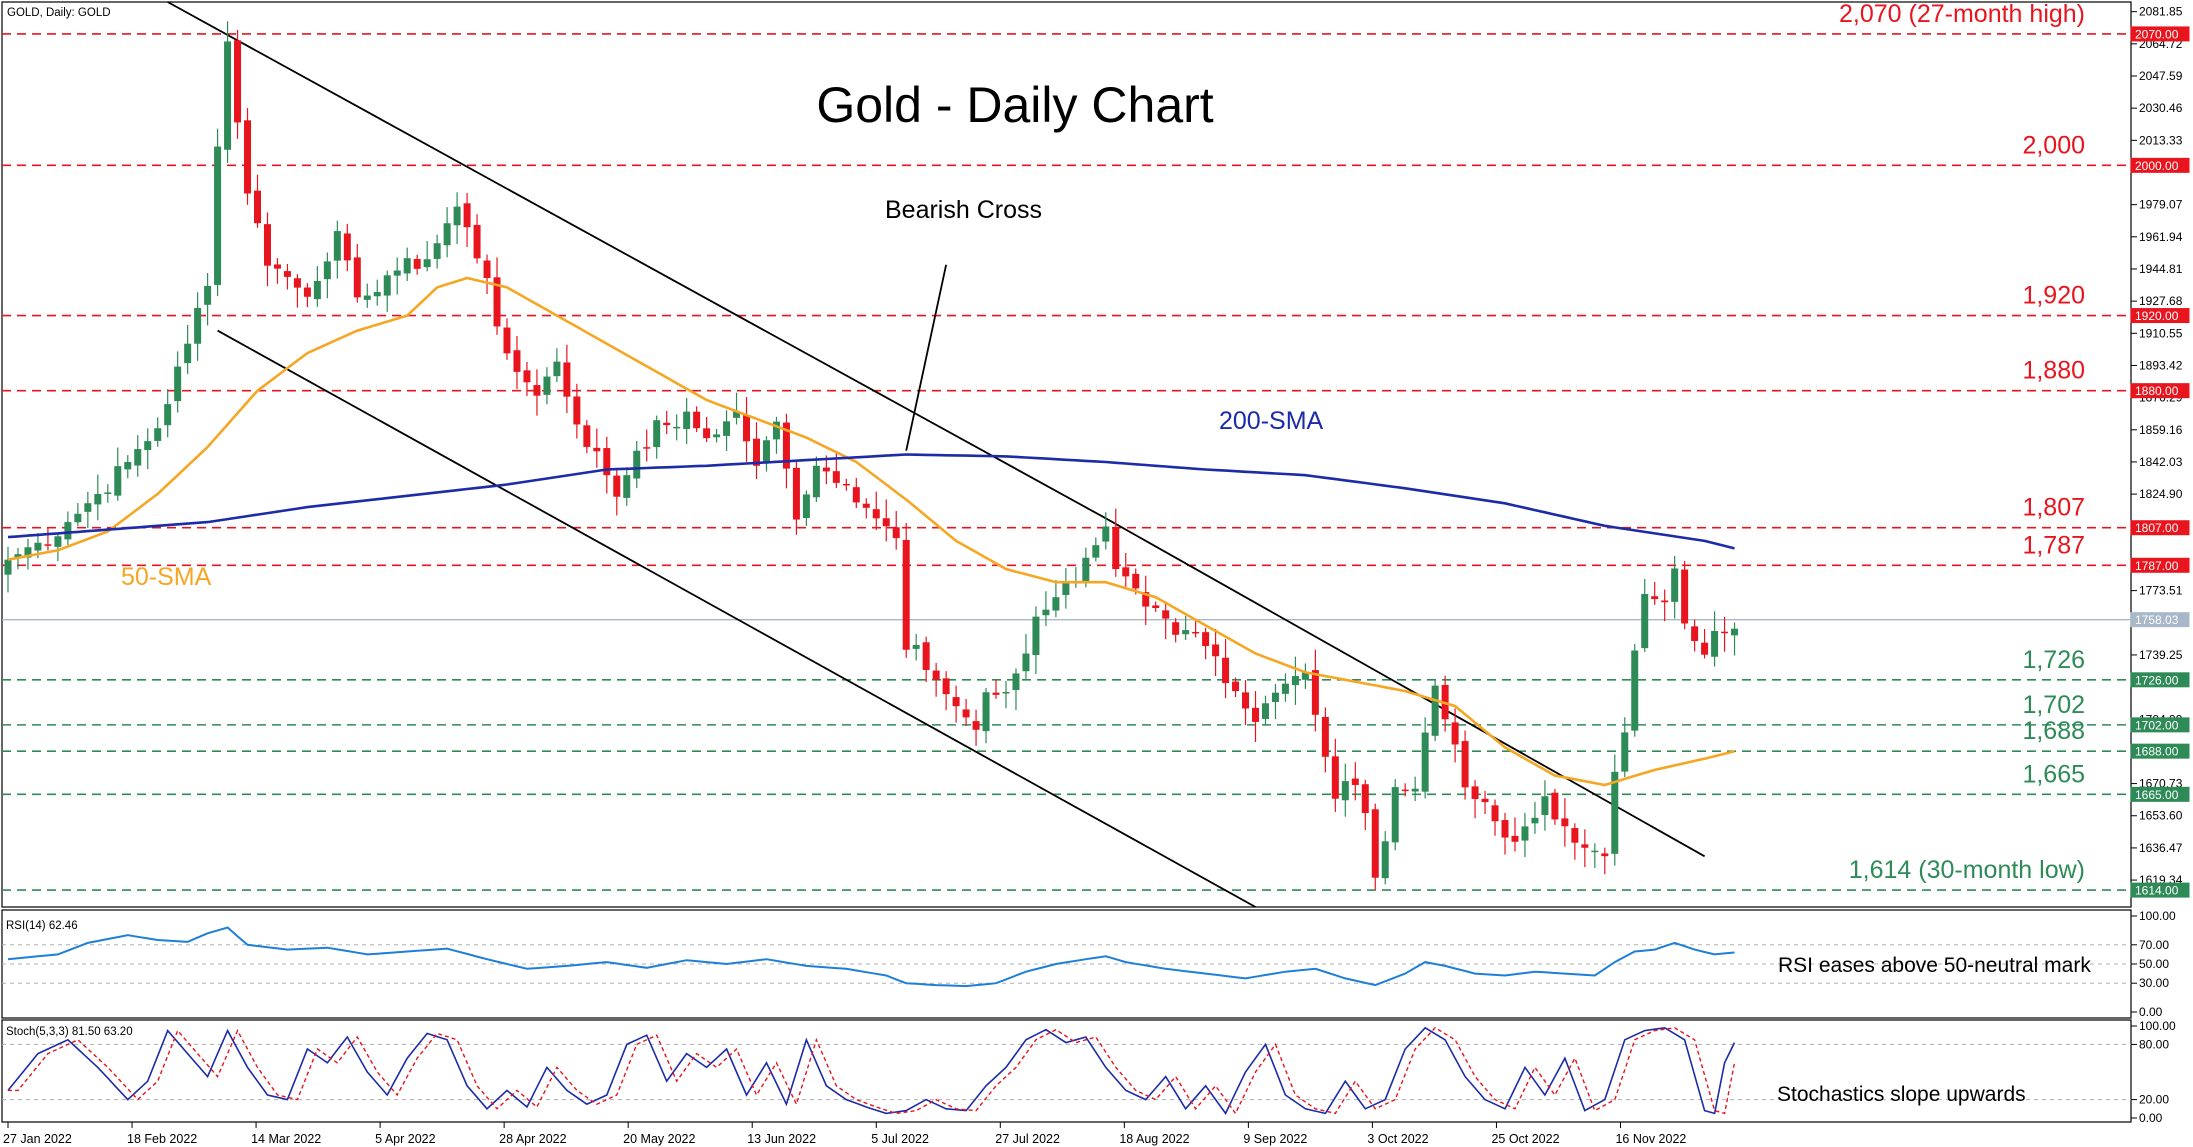  Describe the element at coordinates (2154, 983) in the screenshot. I see `indicator-tick-label: 30.00` at that location.